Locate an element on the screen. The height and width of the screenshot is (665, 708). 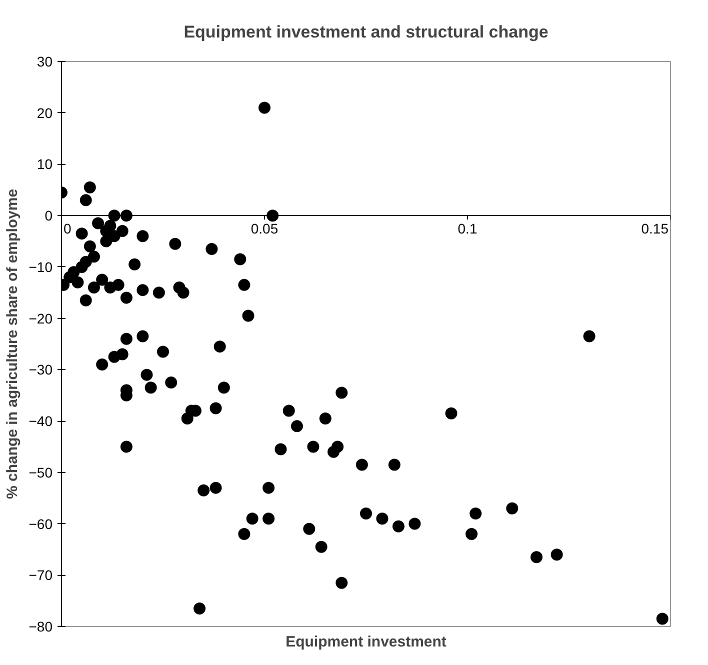
y-tick-label: −50 is located at coordinates (40, 472).